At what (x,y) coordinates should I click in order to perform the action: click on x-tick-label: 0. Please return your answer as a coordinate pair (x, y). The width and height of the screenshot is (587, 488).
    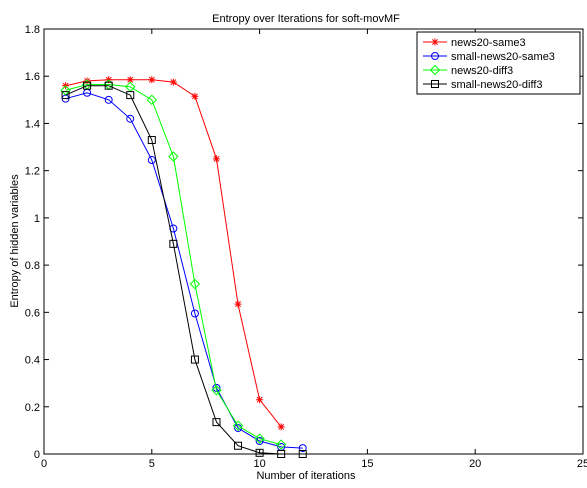
    Looking at the image, I should click on (44, 464).